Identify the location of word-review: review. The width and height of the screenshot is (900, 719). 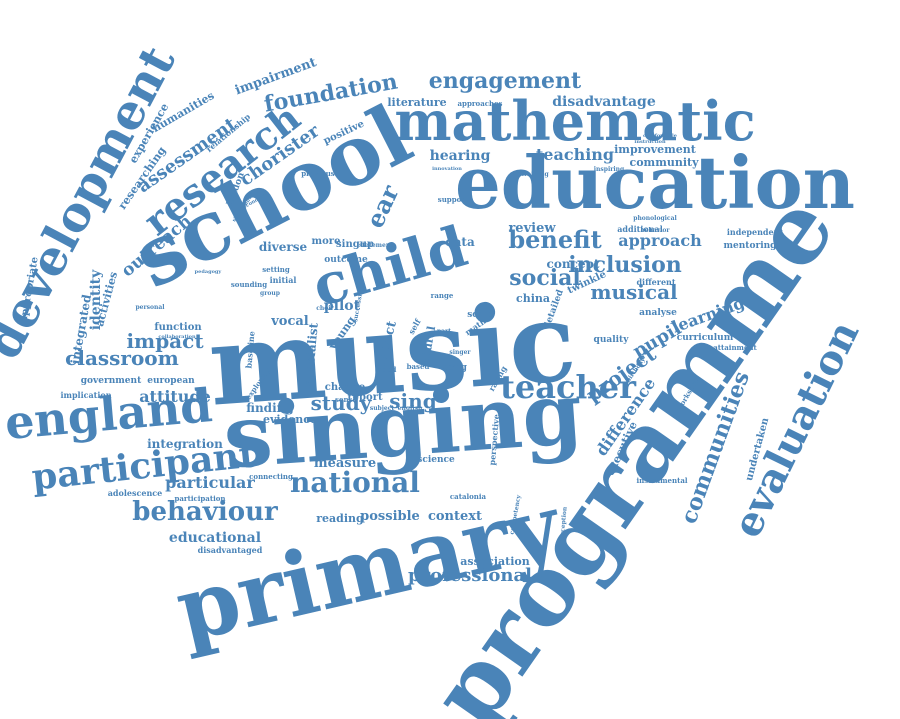
(532, 228).